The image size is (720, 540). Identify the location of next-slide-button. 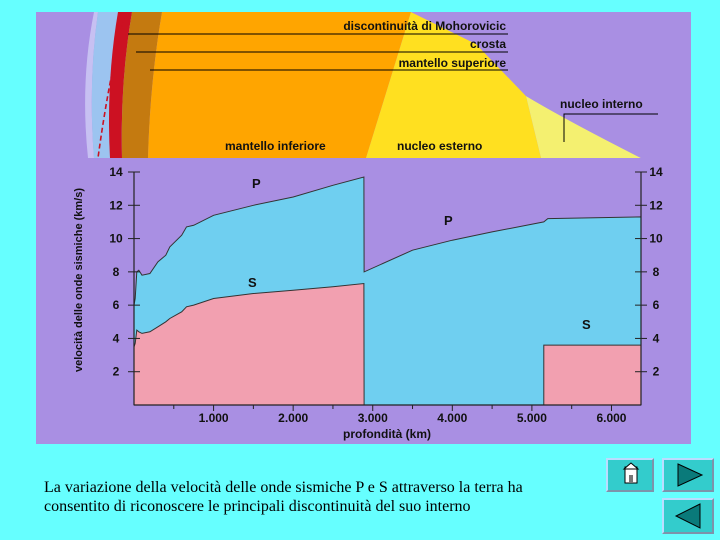
(688, 475).